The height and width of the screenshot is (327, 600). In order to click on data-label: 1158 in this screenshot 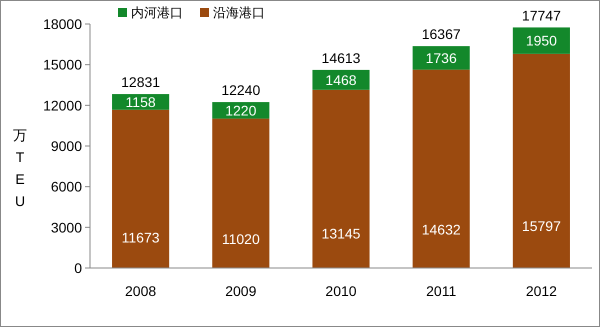, I will do `click(141, 102)`.